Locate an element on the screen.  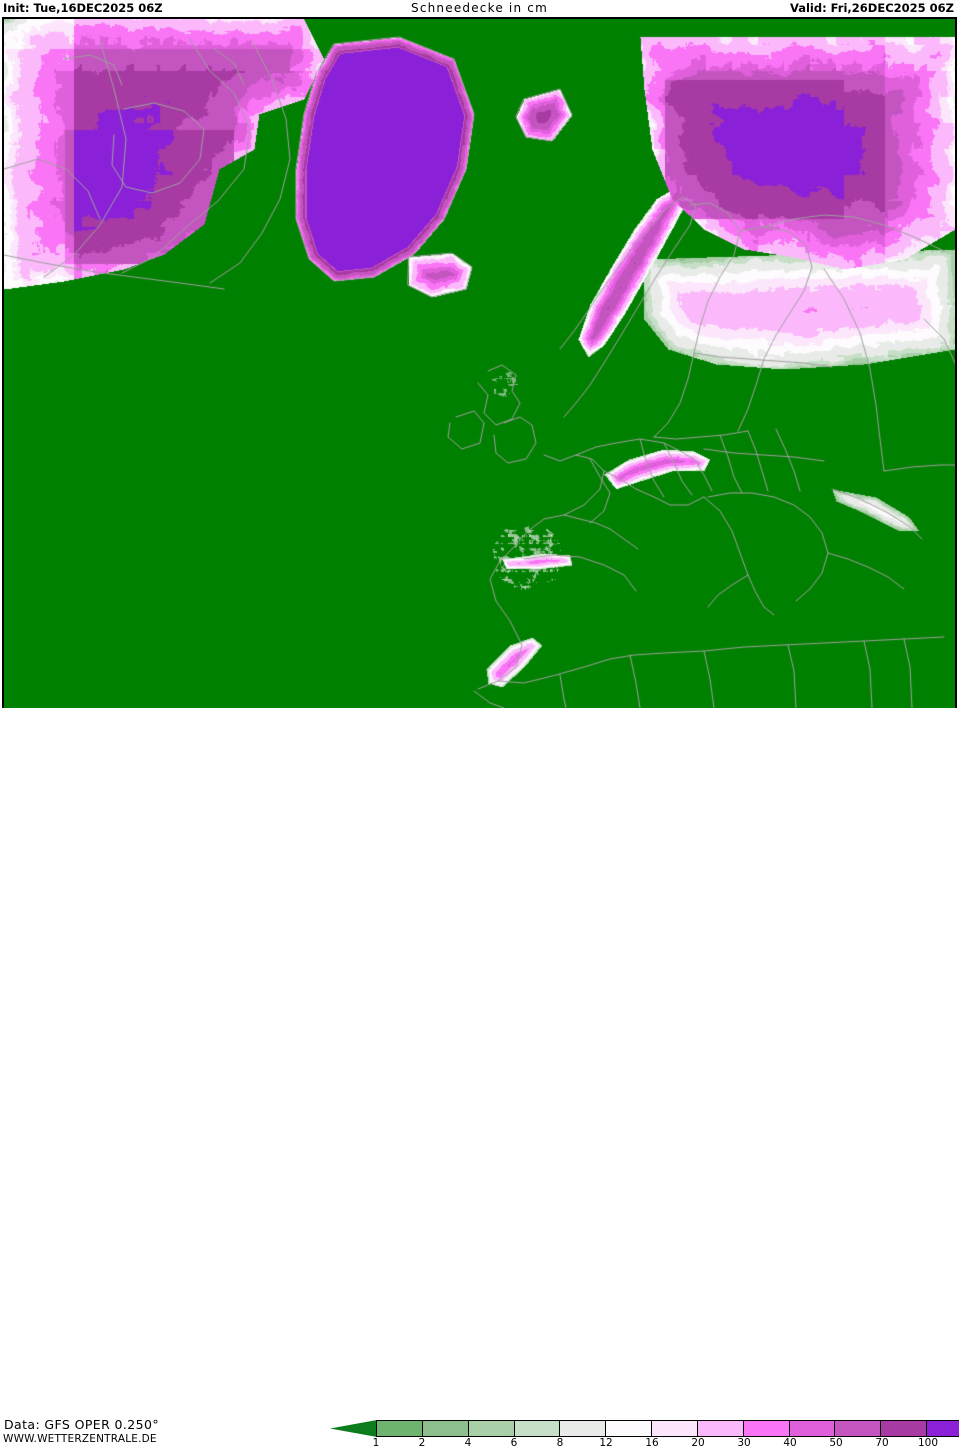
legend-tick: 16 is located at coordinates (652, 1443).